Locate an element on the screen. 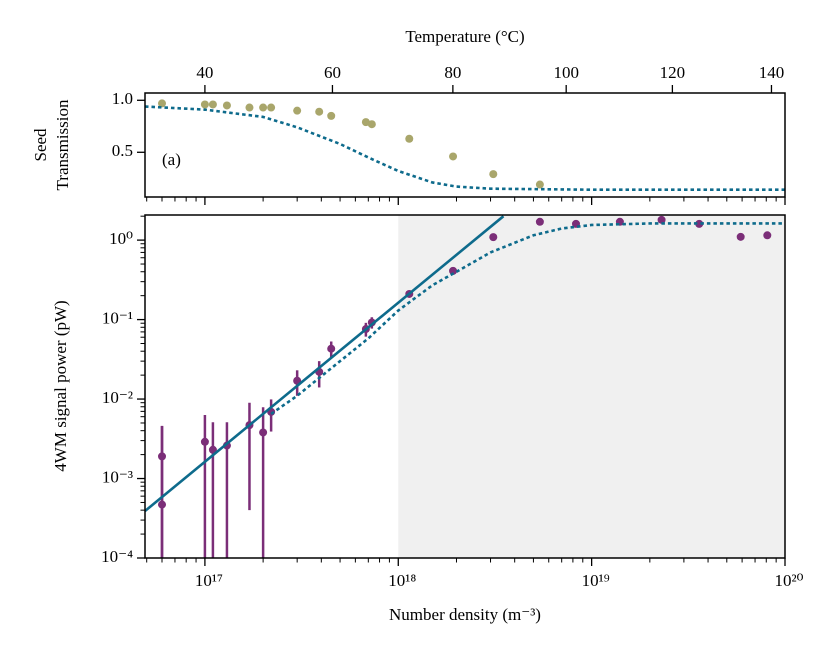  axes-frame is located at coordinates (465, 145).